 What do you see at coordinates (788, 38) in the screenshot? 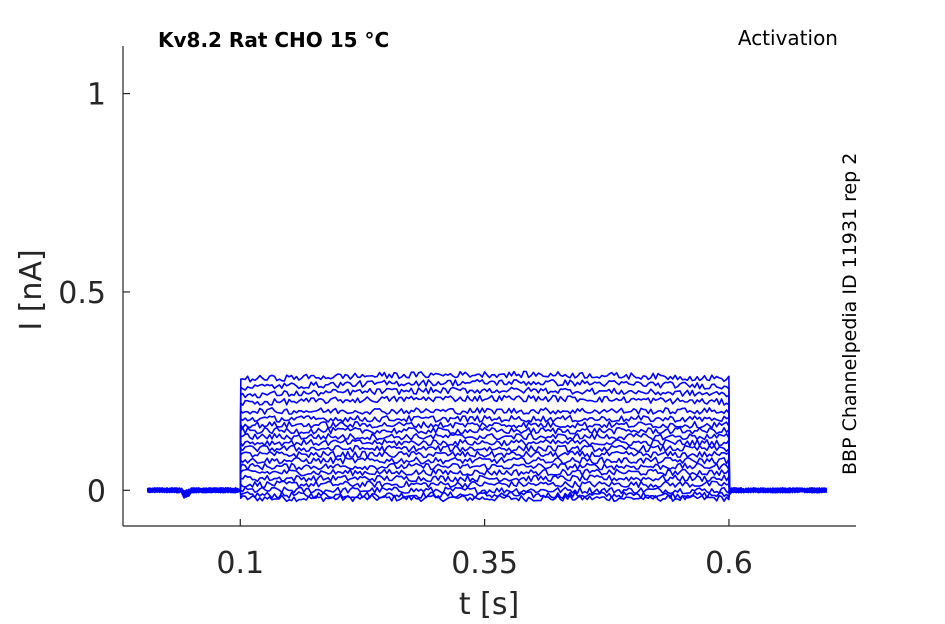
I see `protocol-label: Activation` at bounding box center [788, 38].